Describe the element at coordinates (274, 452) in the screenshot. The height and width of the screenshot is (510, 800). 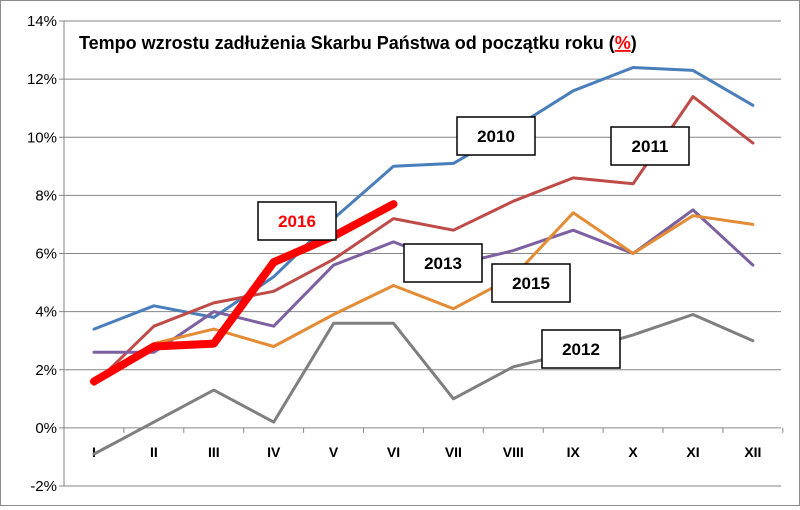
I see `x-tick-label: IV` at that location.